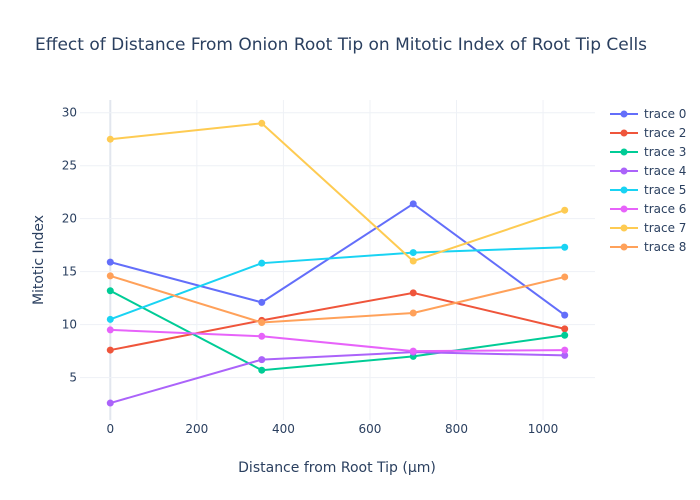 This screenshot has height=500, width=700. Describe the element at coordinates (665, 171) in the screenshot. I see `legend-label: trace 4` at that location.